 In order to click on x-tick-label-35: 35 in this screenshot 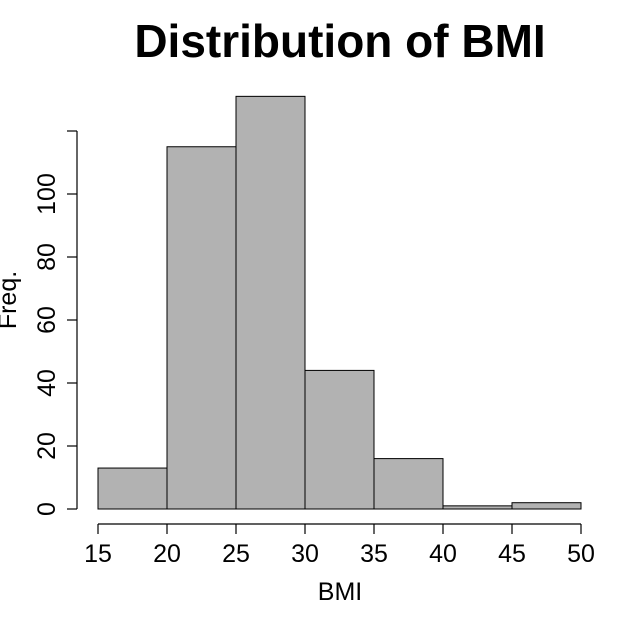, I will do `click(374, 554)`.